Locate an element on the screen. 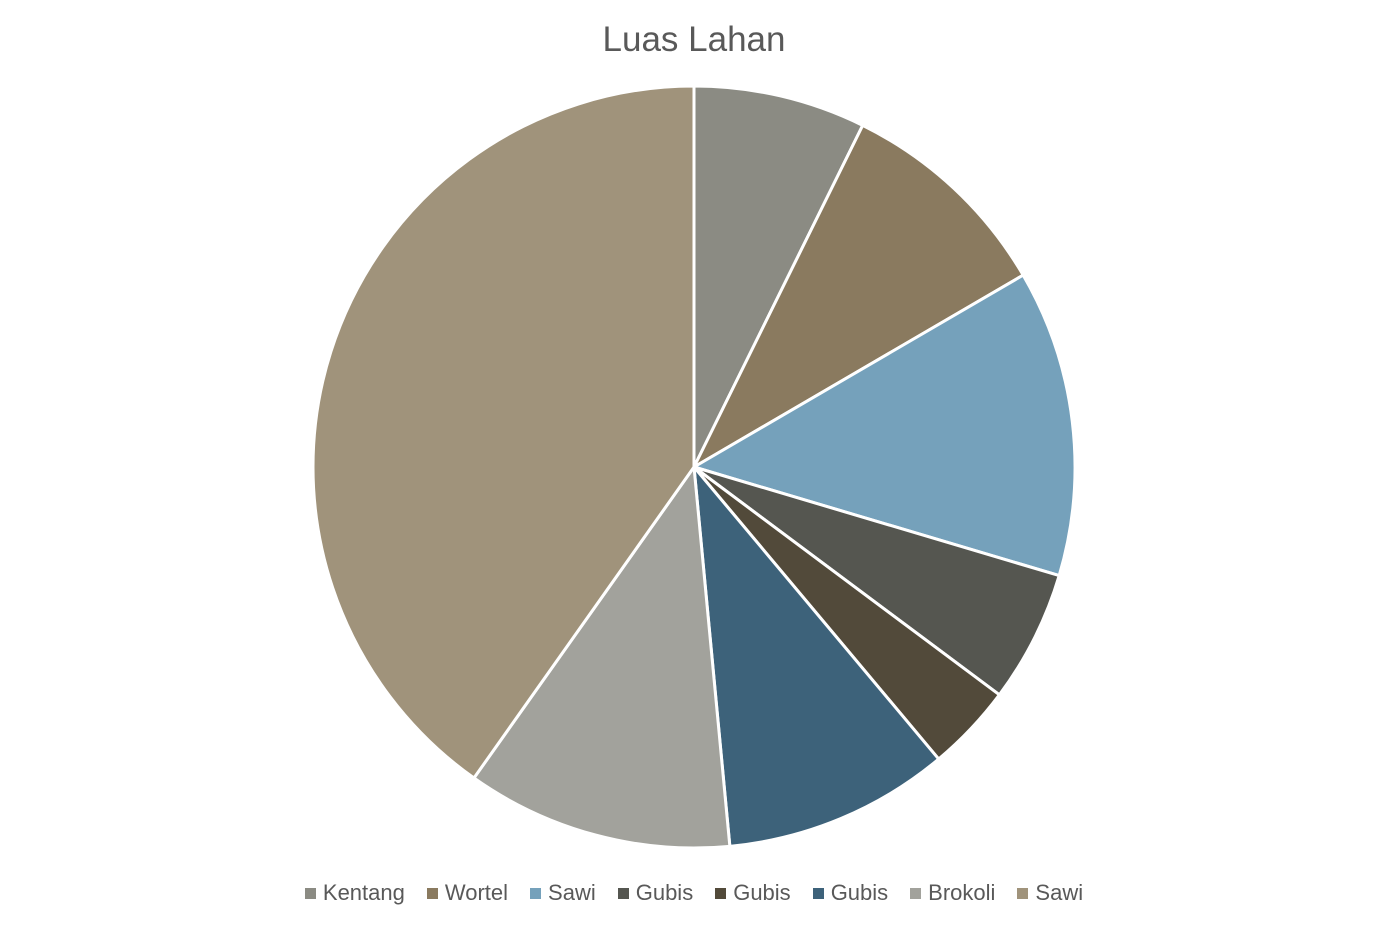  legend-label: Kentang is located at coordinates (363, 892).